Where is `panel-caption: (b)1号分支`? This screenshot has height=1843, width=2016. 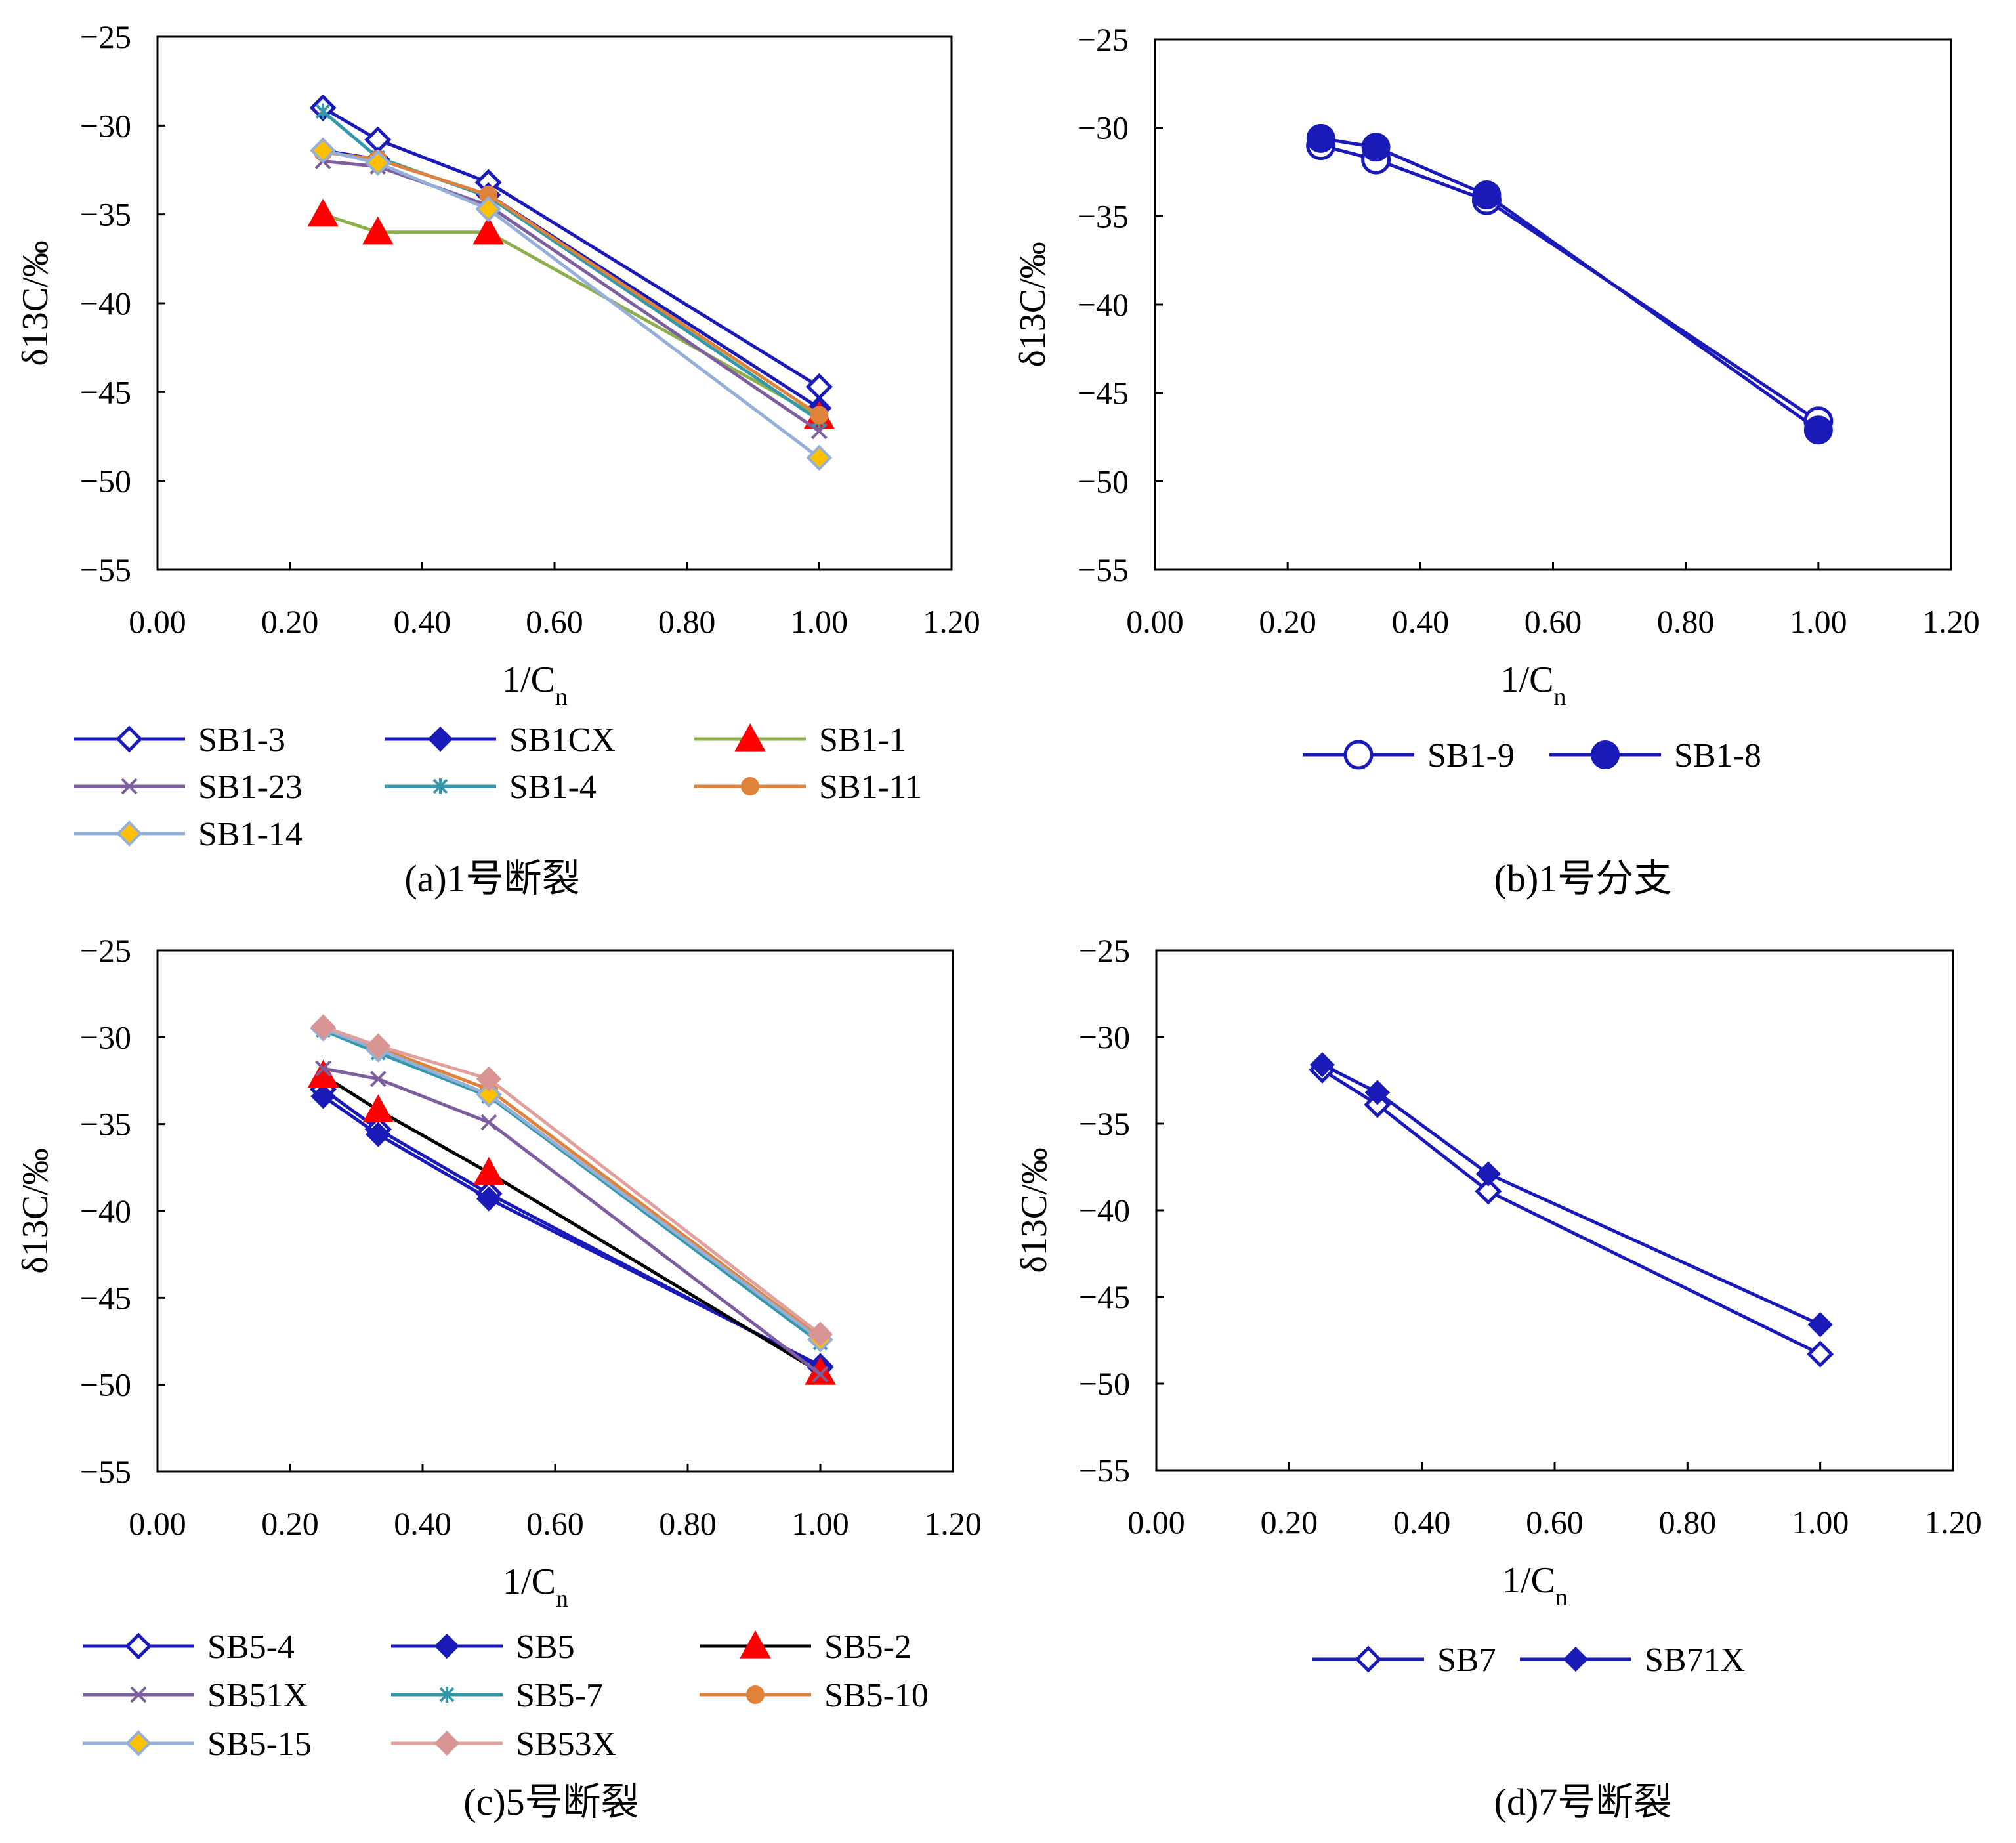
panel-caption: (b)1号分支 is located at coordinates (1583, 879).